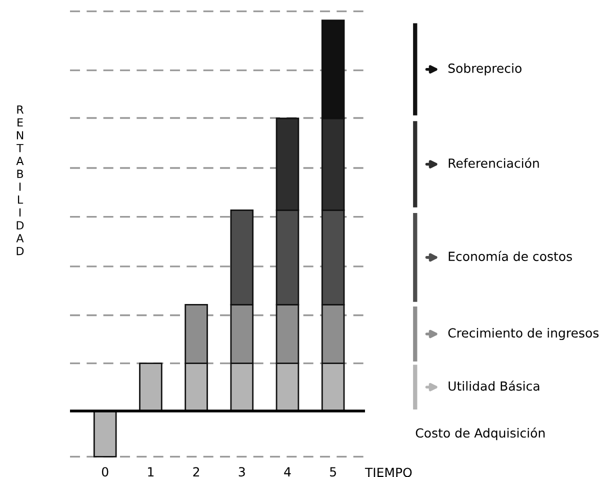 Image resolution: width=601 pixels, height=477 pixels. What do you see at coordinates (523, 334) in the screenshot?
I see `legend-label: Crecimiento de ingresos` at bounding box center [523, 334].